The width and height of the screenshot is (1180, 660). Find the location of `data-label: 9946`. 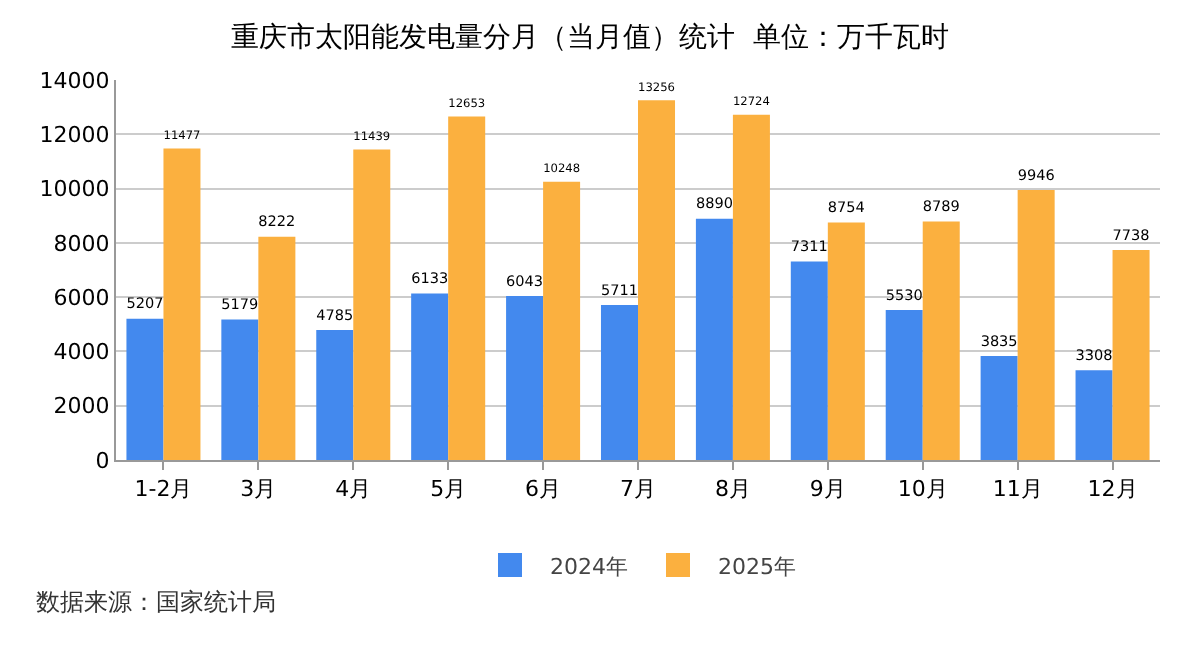

data-label: 9946 is located at coordinates (1036, 174).